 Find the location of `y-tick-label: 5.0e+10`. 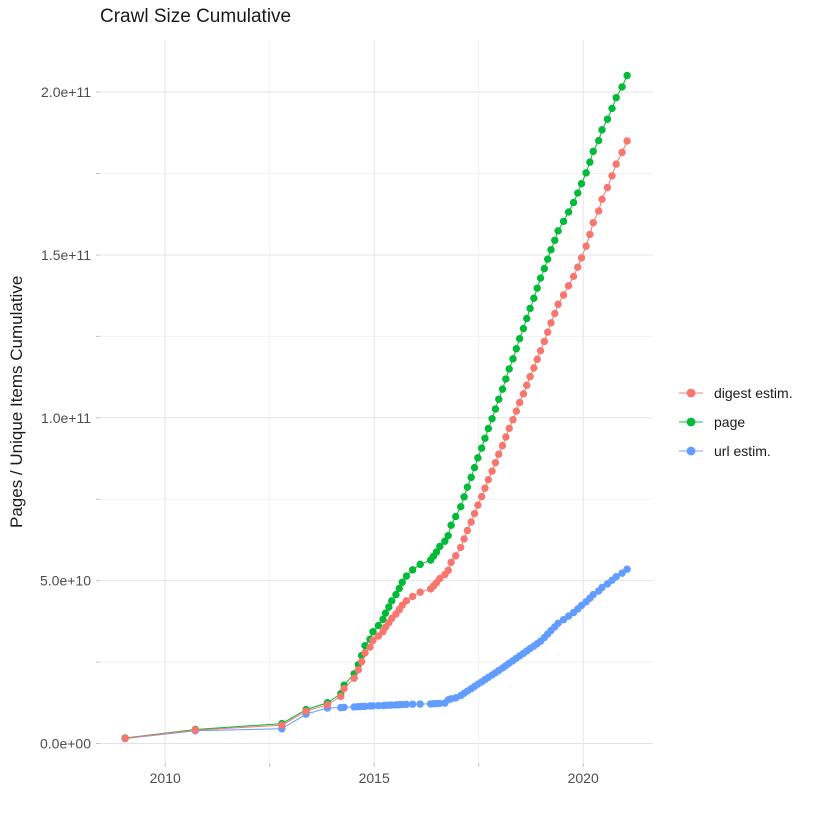

y-tick-label: 5.0e+10 is located at coordinates (65, 581).